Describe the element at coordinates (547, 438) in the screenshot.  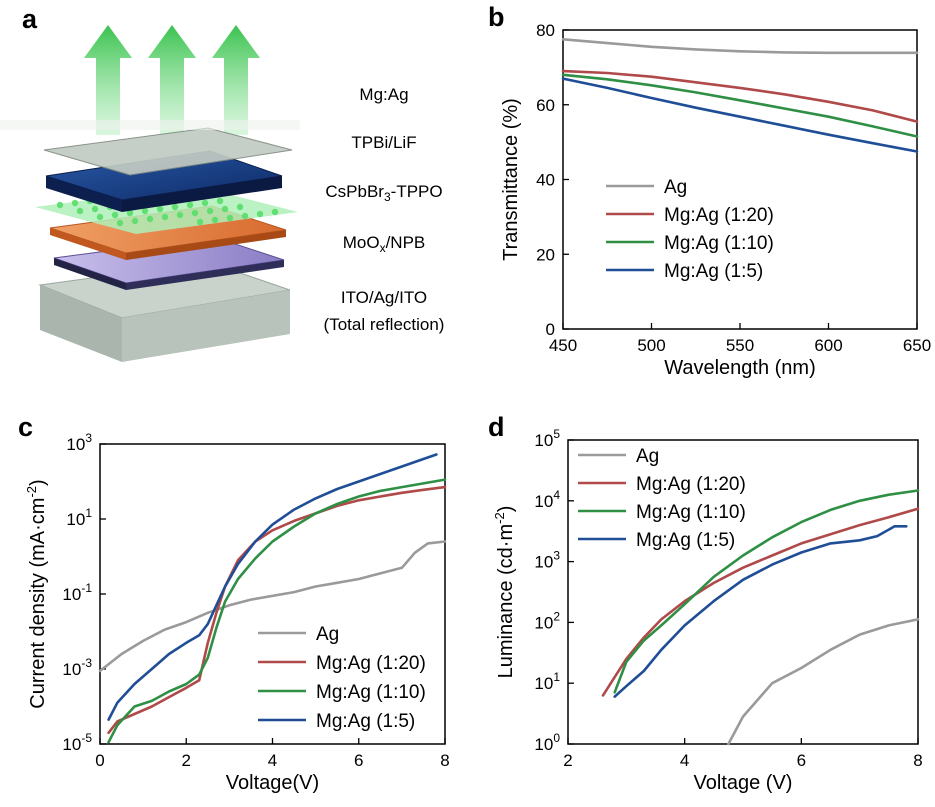
I see `y-tick-label: 10⁵` at that location.